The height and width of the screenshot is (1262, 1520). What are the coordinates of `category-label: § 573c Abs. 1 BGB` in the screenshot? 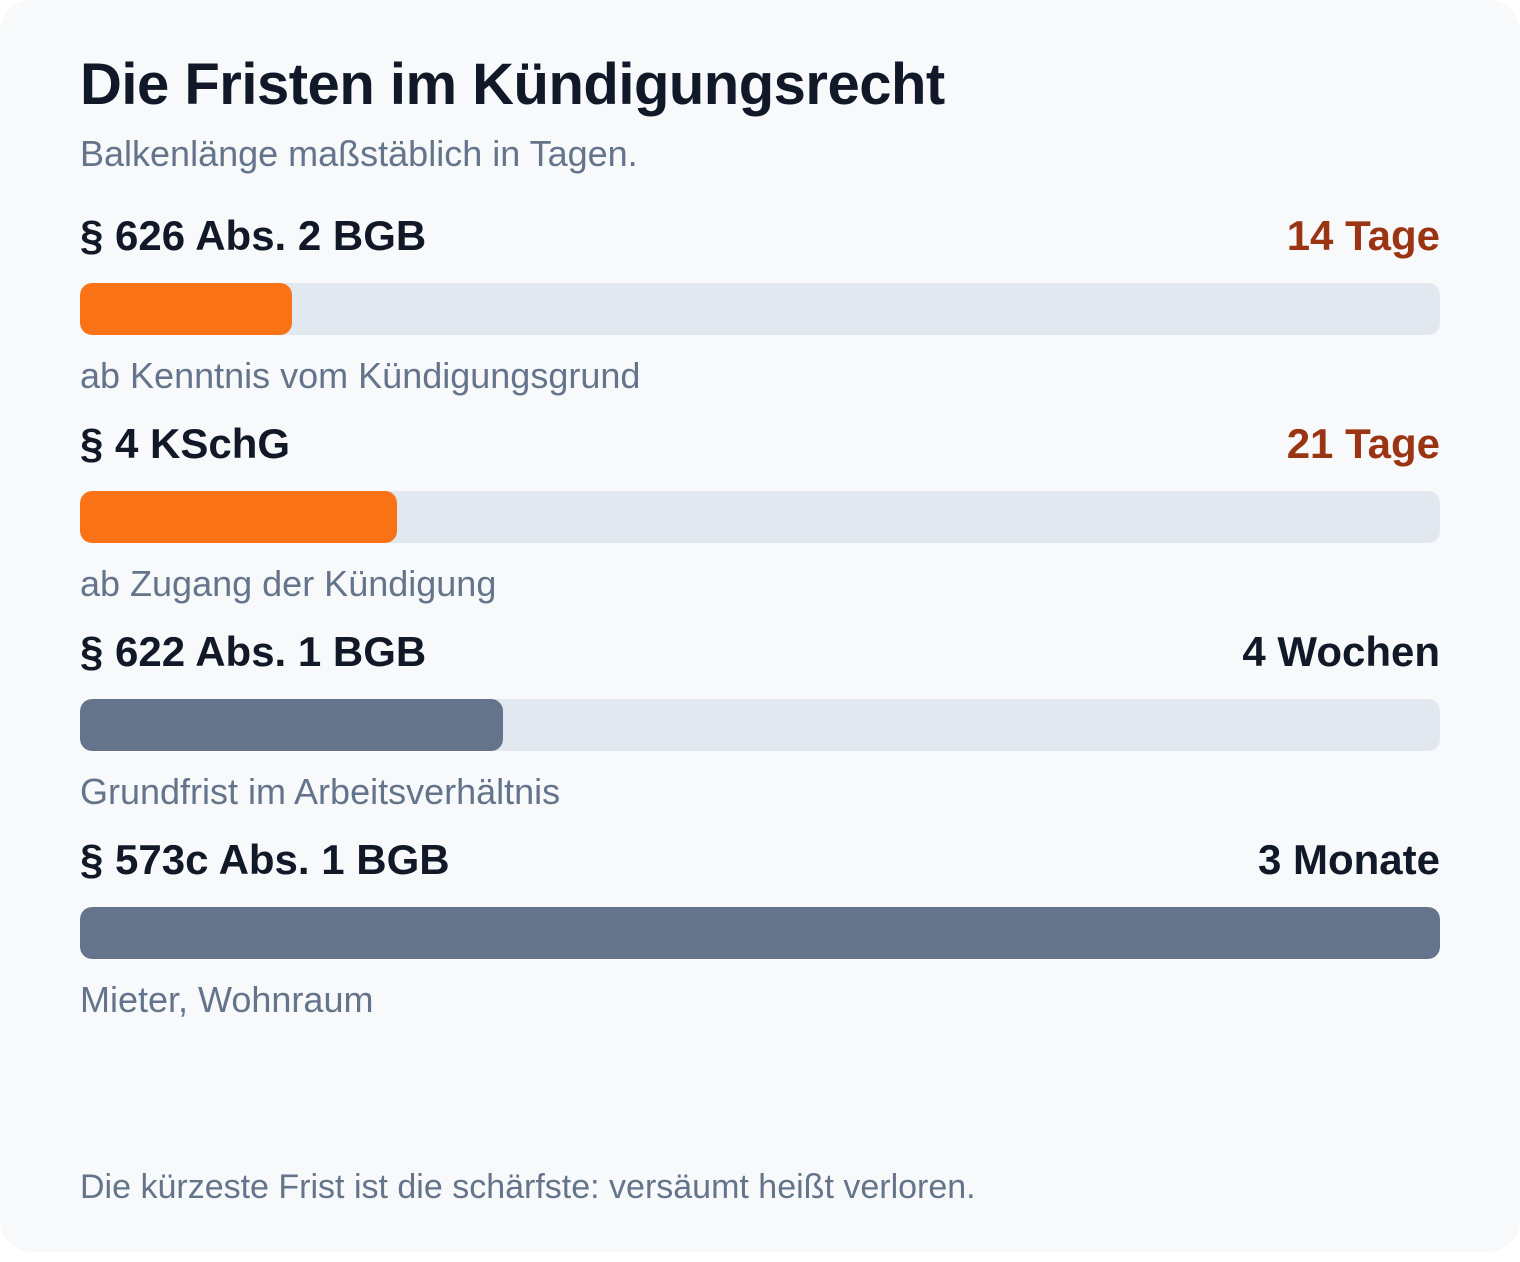 It's located at (265, 859).